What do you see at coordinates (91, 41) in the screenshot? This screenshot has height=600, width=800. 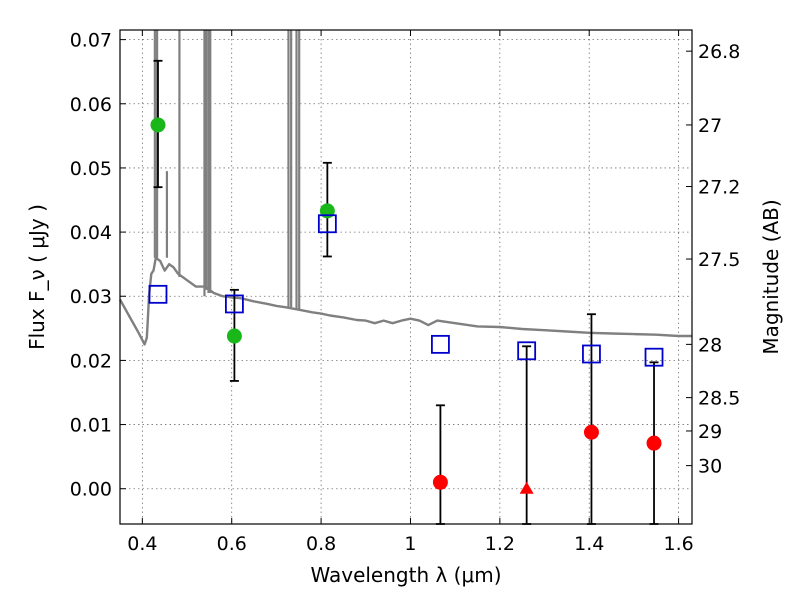 I see `y-tick-label: 0.07` at bounding box center [91, 41].